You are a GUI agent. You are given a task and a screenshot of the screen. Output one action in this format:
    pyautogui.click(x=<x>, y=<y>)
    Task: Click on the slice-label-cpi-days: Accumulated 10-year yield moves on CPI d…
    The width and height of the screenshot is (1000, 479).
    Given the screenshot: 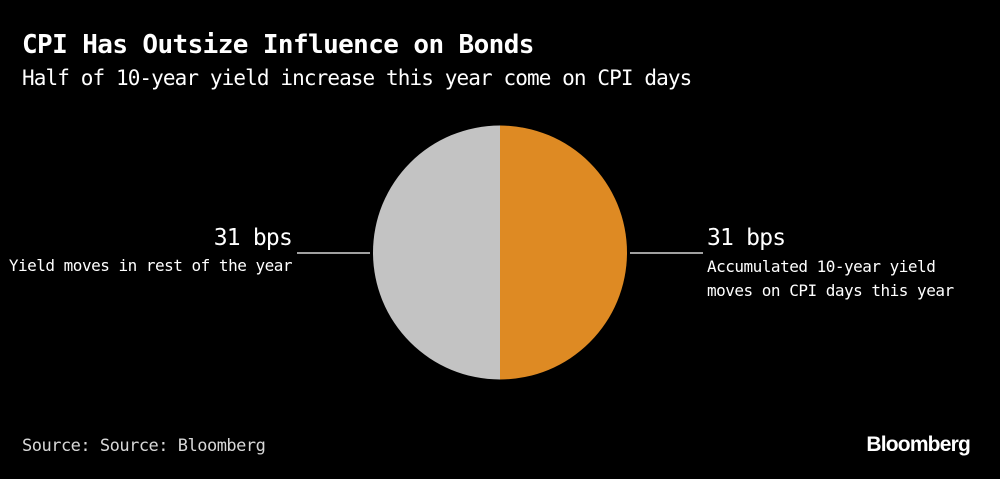 What is the action you would take?
    pyautogui.click(x=830, y=279)
    